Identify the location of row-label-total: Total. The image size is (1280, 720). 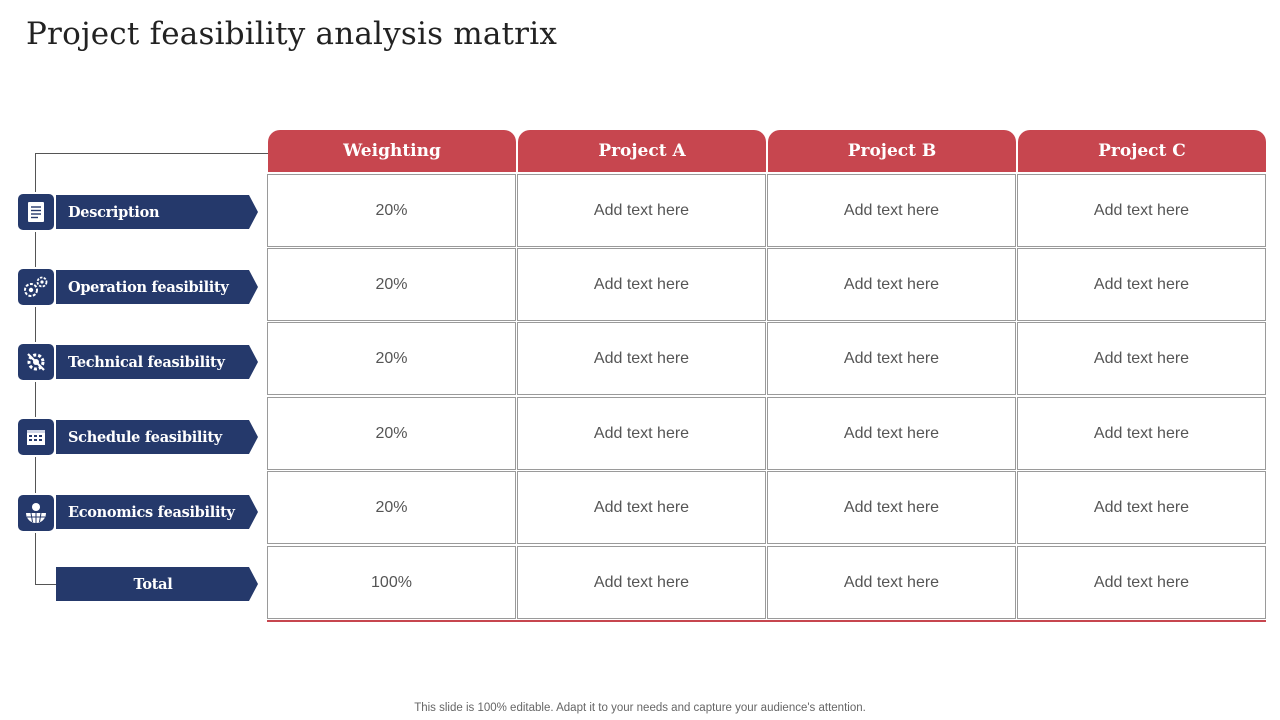
(157, 584).